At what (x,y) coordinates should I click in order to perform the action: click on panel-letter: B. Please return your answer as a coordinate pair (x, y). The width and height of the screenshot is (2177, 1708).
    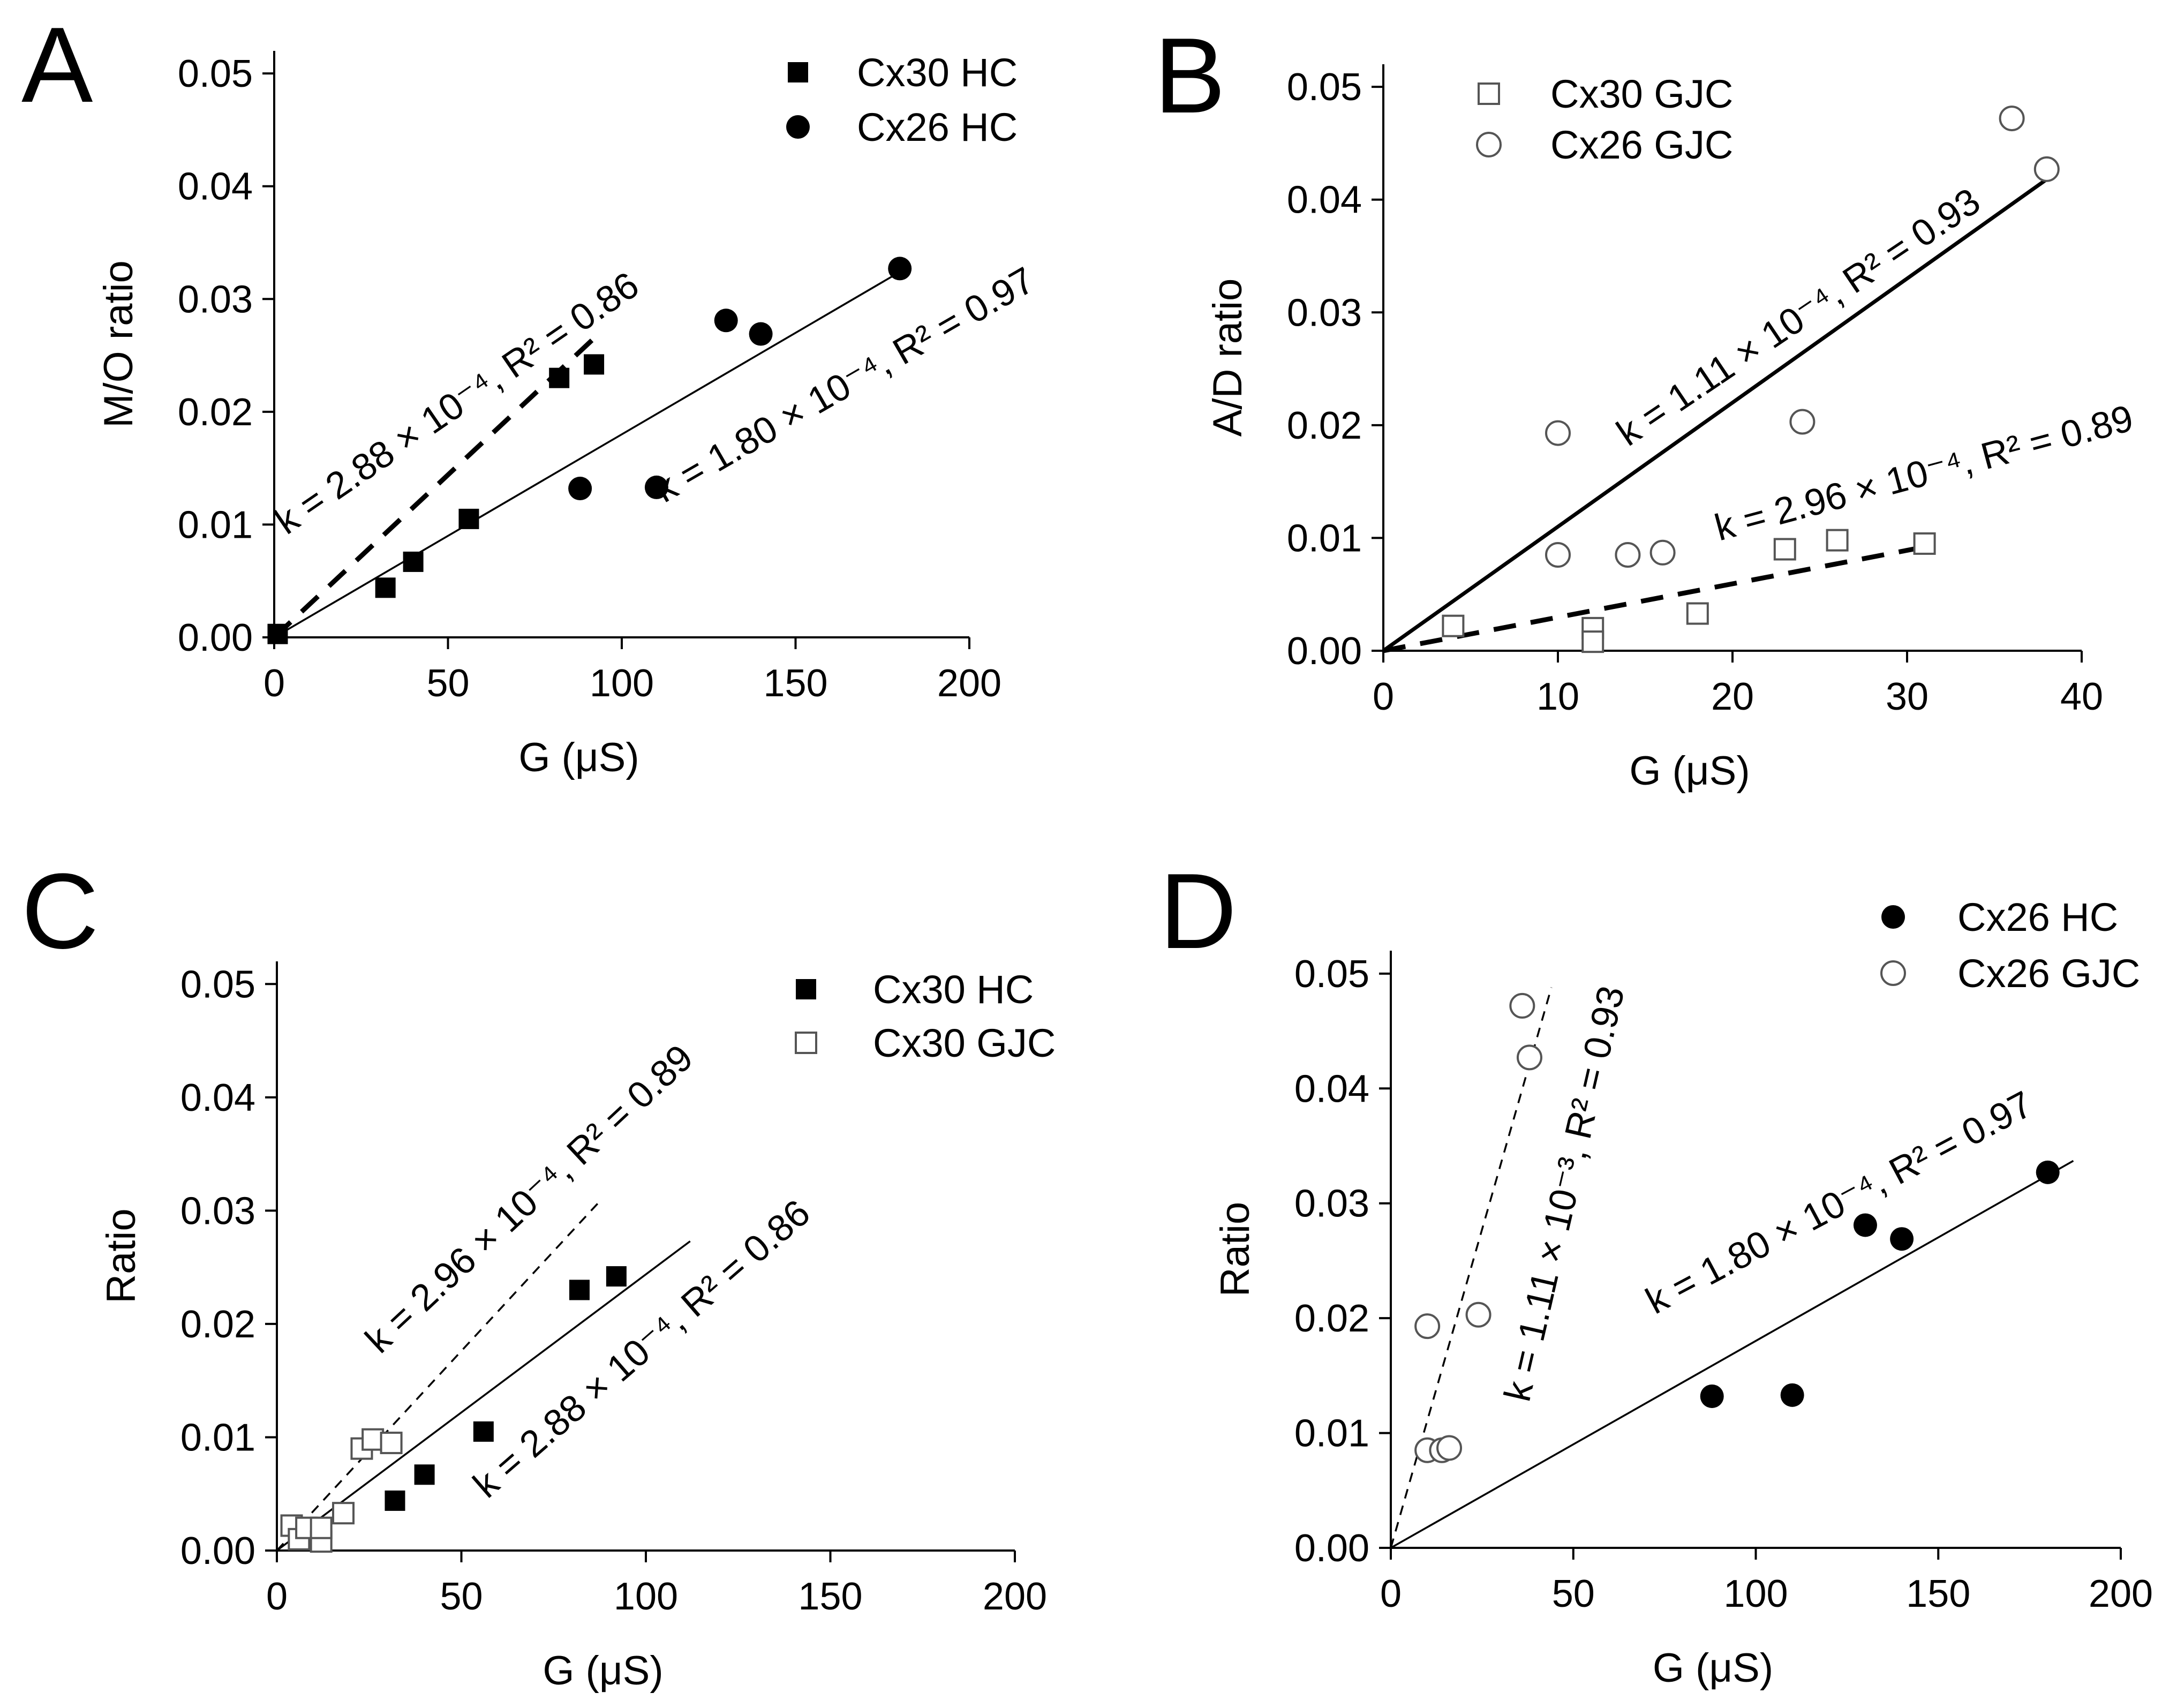
    Looking at the image, I should click on (1189, 76).